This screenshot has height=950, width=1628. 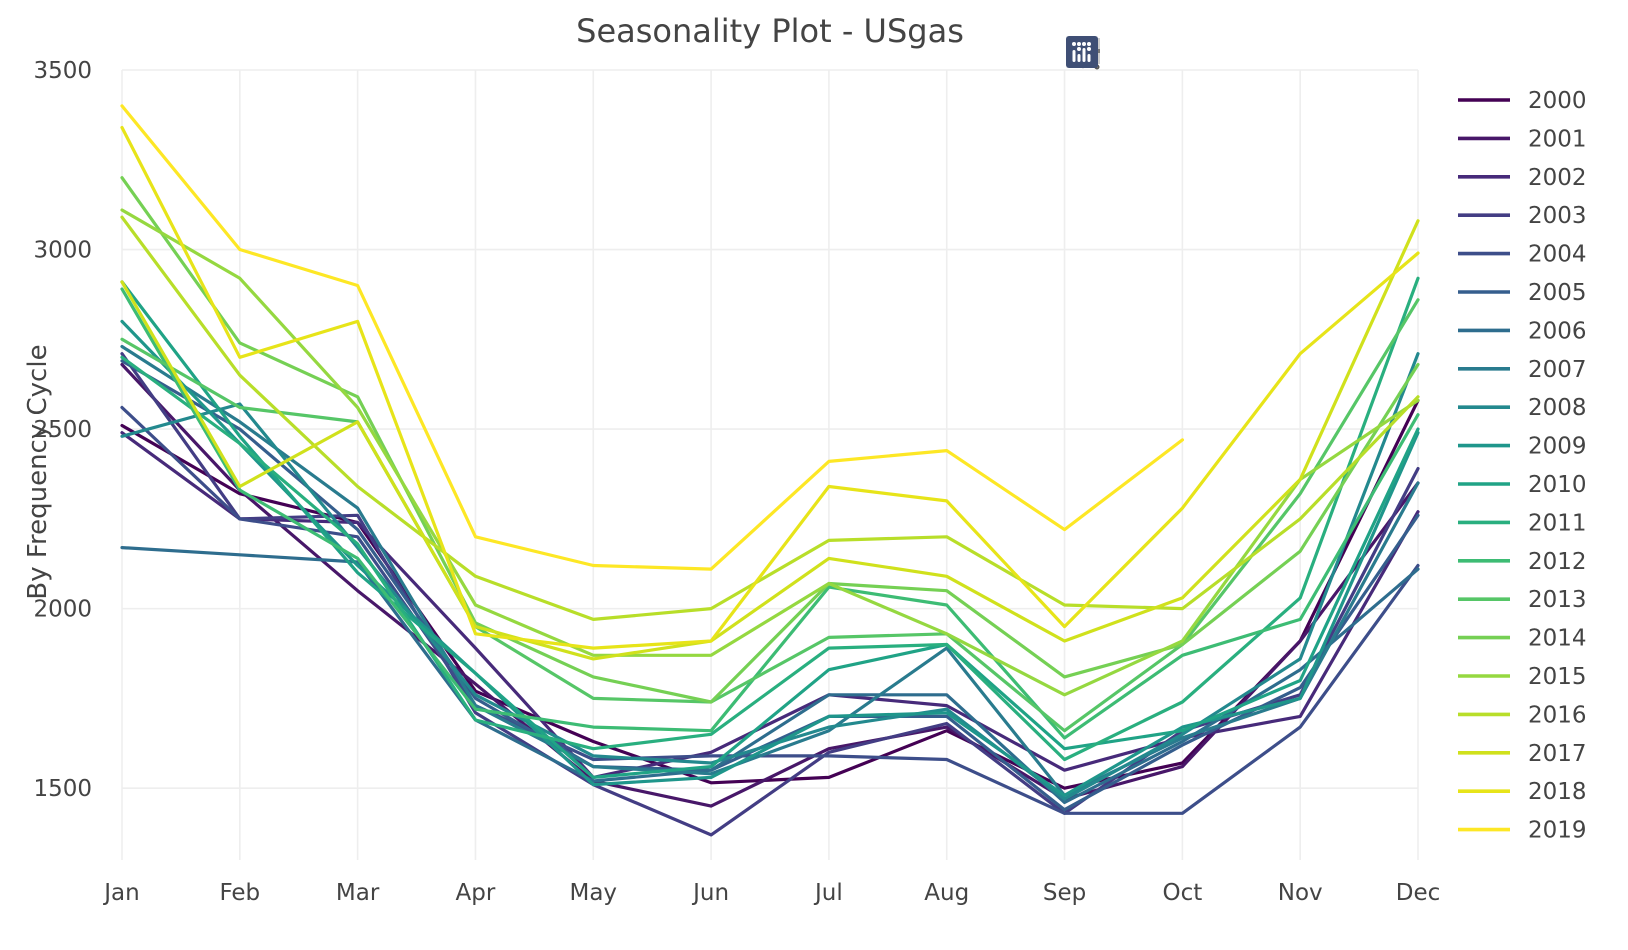 I want to click on legend-item-2018: 2018, so click(x=1522, y=792).